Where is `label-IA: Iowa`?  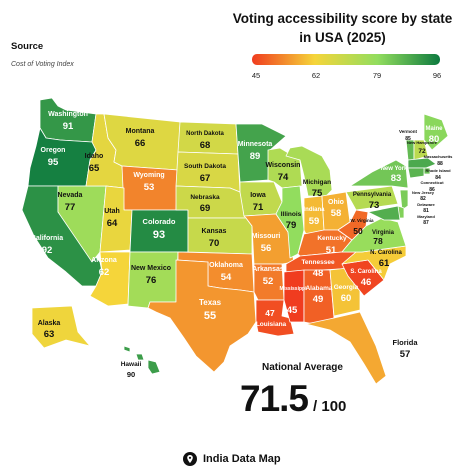 label-IA: Iowa is located at coordinates (258, 195).